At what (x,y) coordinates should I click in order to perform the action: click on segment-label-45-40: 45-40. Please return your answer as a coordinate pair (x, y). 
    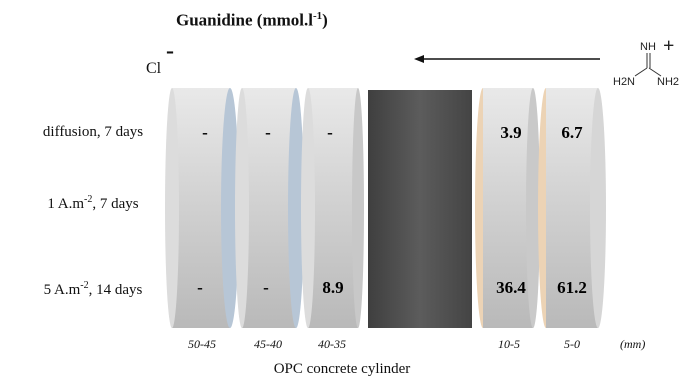
    Looking at the image, I should click on (268, 344).